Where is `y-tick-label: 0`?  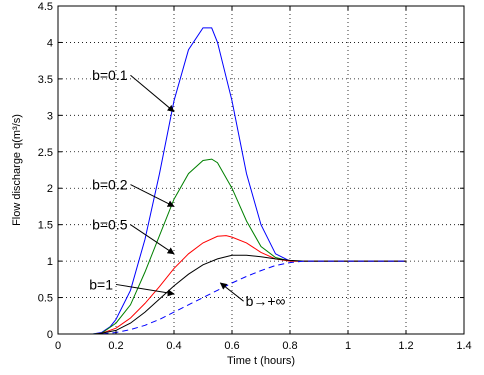 y-tick-label: 0 is located at coordinates (50, 335).